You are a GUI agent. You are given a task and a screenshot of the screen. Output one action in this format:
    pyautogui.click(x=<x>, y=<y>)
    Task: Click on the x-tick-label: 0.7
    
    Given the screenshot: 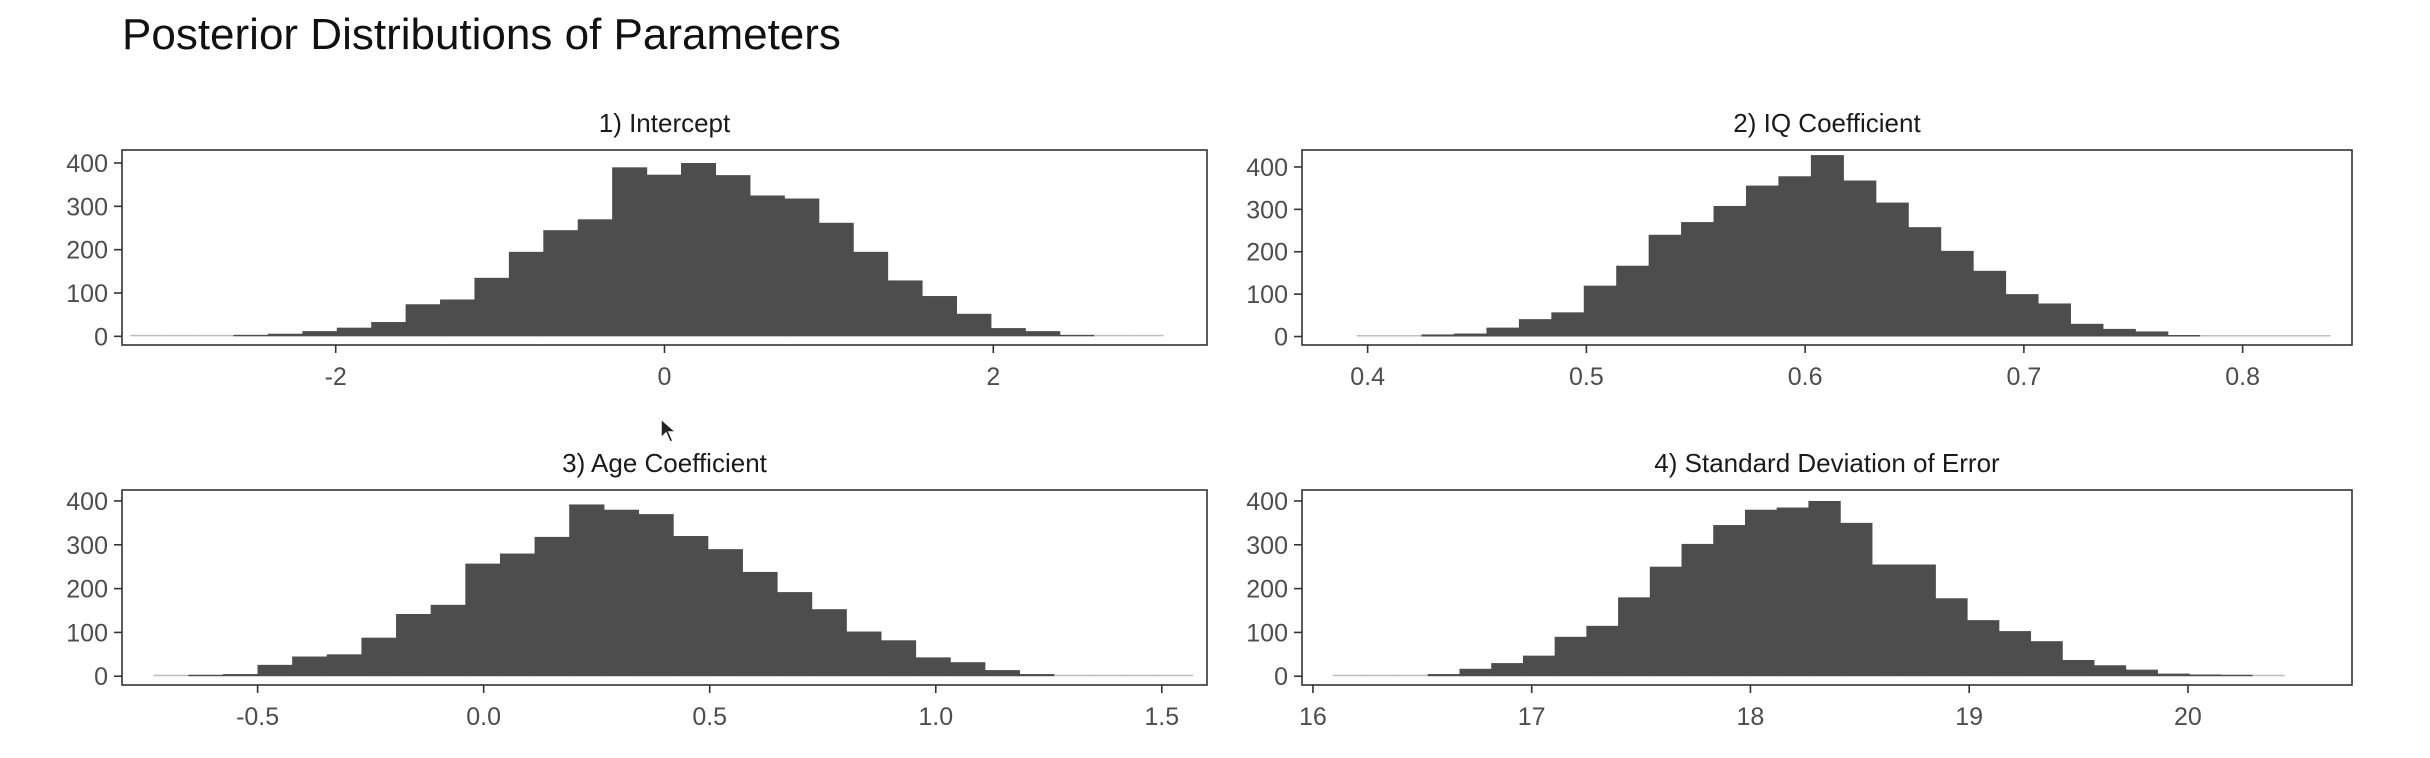 What is the action you would take?
    pyautogui.click(x=2023, y=377)
    